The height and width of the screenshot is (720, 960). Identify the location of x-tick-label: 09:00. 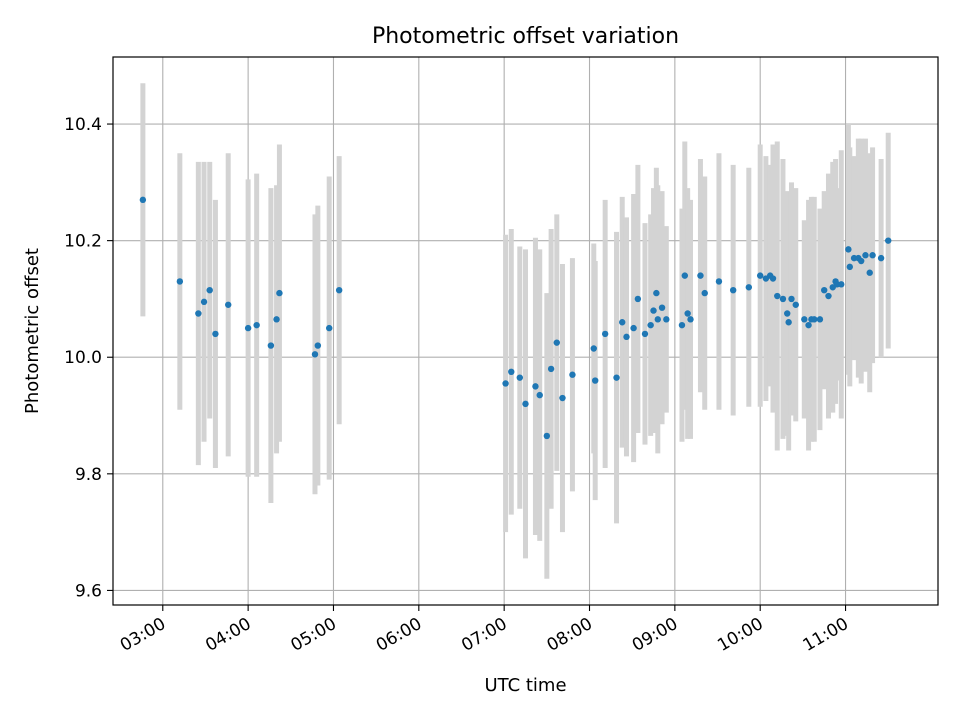
(655, 635).